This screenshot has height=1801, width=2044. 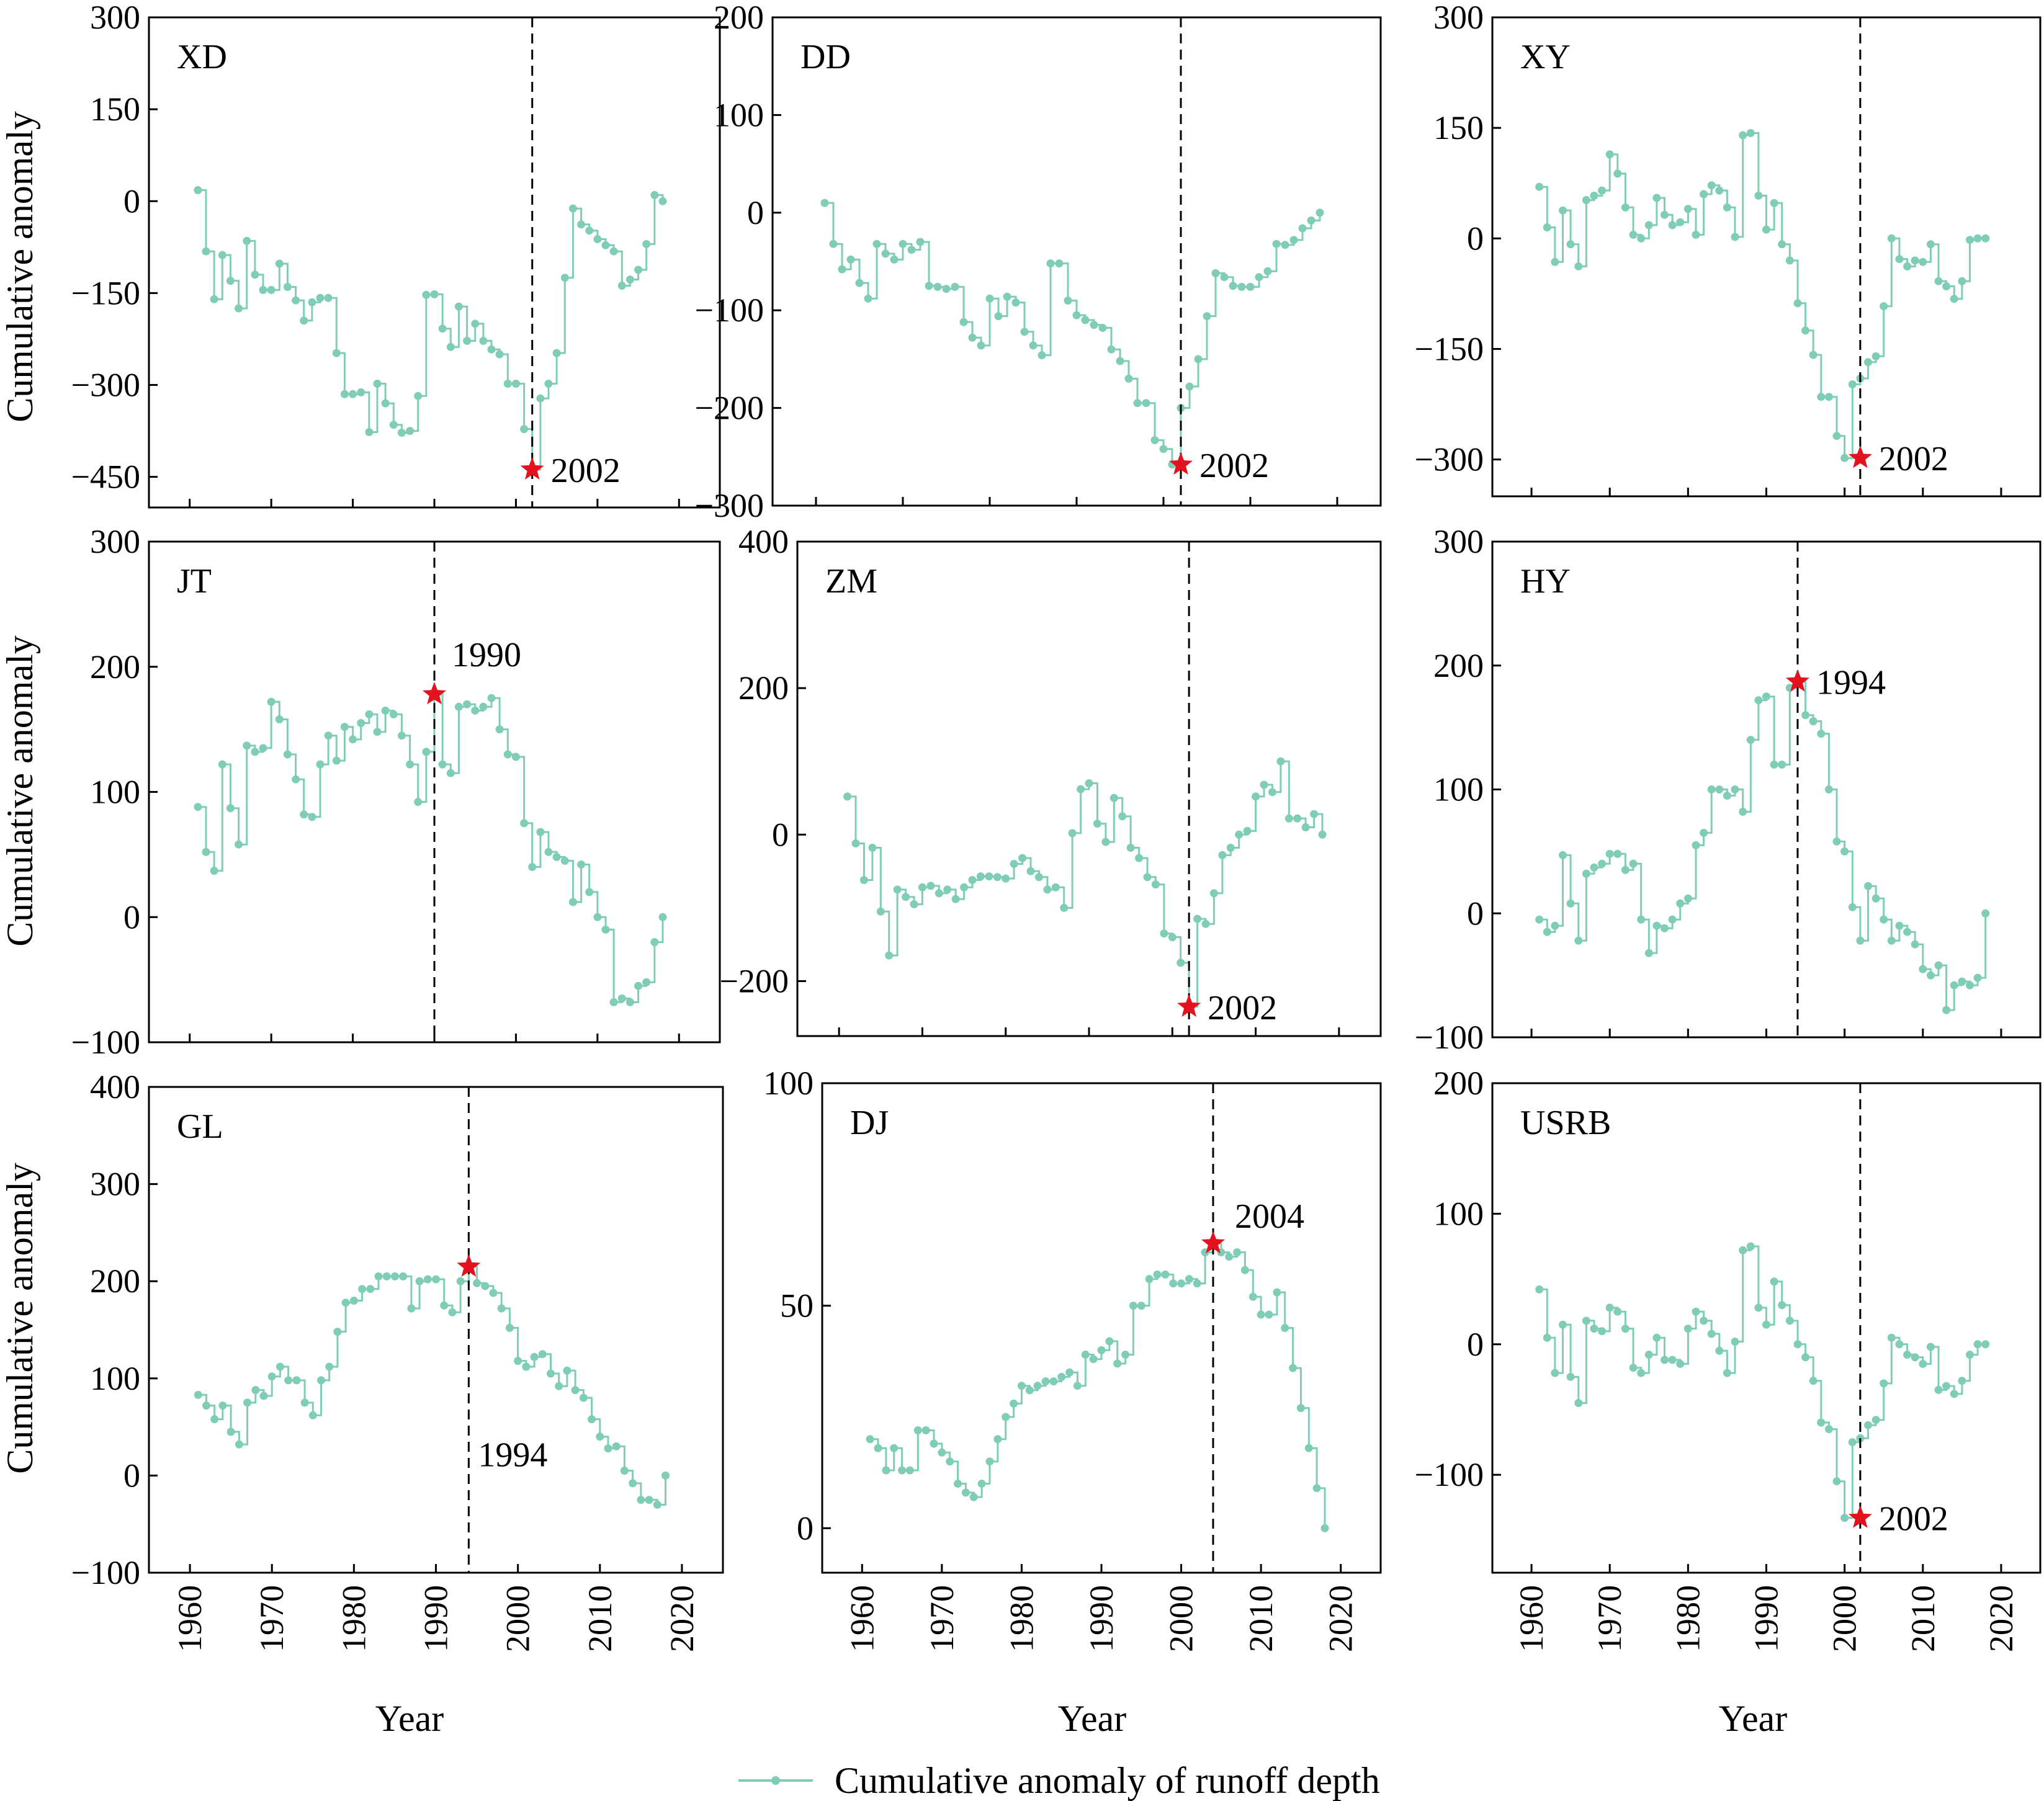 What do you see at coordinates (730, 505) in the screenshot?
I see `y-tick-label: −300` at bounding box center [730, 505].